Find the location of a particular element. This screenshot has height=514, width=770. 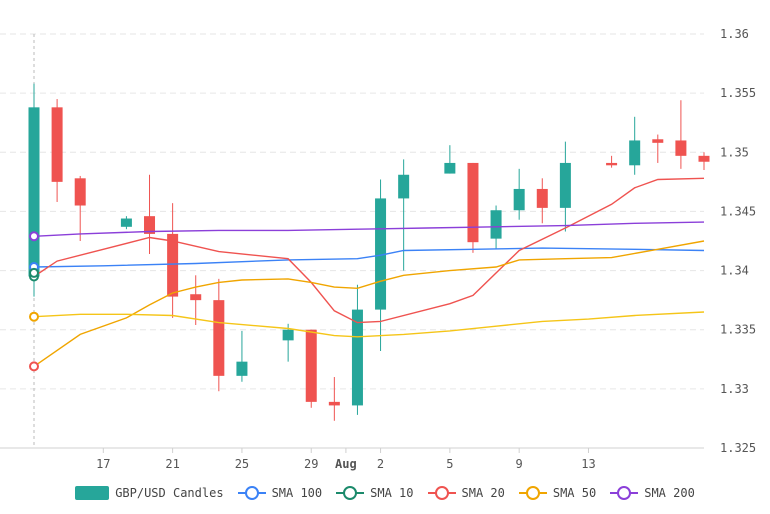

x-tick-label: 2 is located at coordinates (380, 464).